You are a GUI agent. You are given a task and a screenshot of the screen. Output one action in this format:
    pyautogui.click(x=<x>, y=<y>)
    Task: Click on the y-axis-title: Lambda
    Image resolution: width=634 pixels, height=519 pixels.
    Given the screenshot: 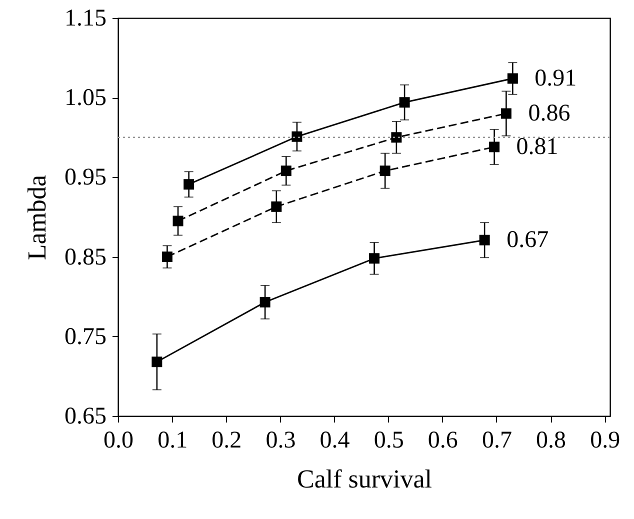 What is the action you would take?
    pyautogui.click(x=37, y=217)
    